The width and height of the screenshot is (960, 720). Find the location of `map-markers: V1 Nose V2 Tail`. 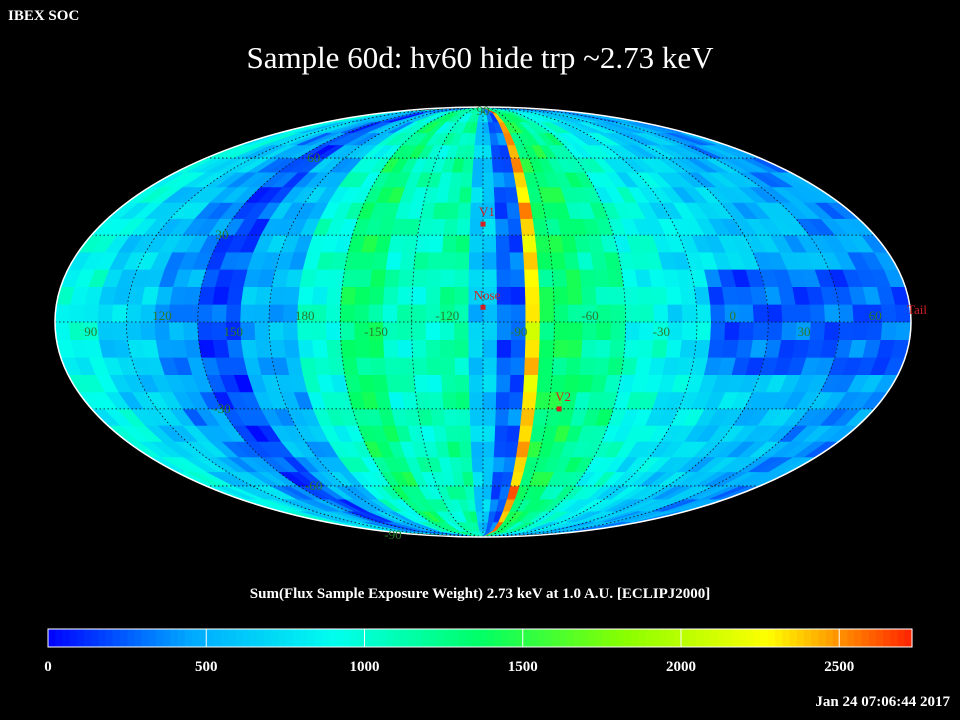

map-markers: V1 Nose V2 Tail is located at coordinates (700, 308).